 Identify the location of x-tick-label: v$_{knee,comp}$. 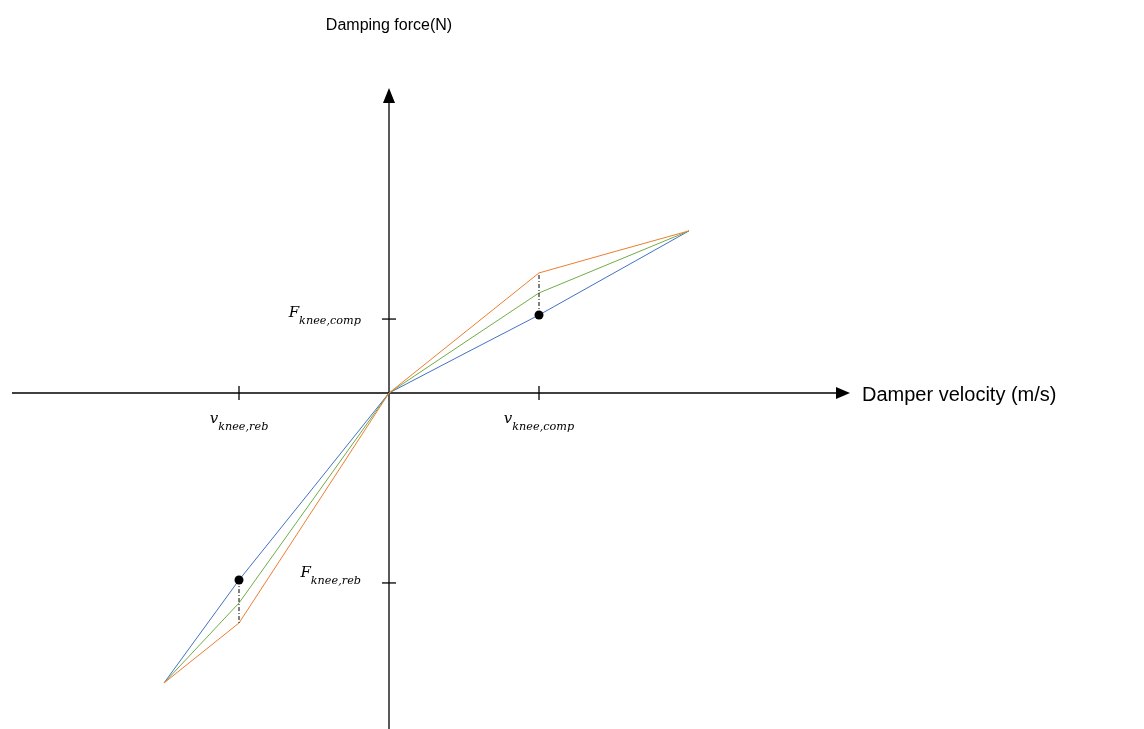
(539, 421).